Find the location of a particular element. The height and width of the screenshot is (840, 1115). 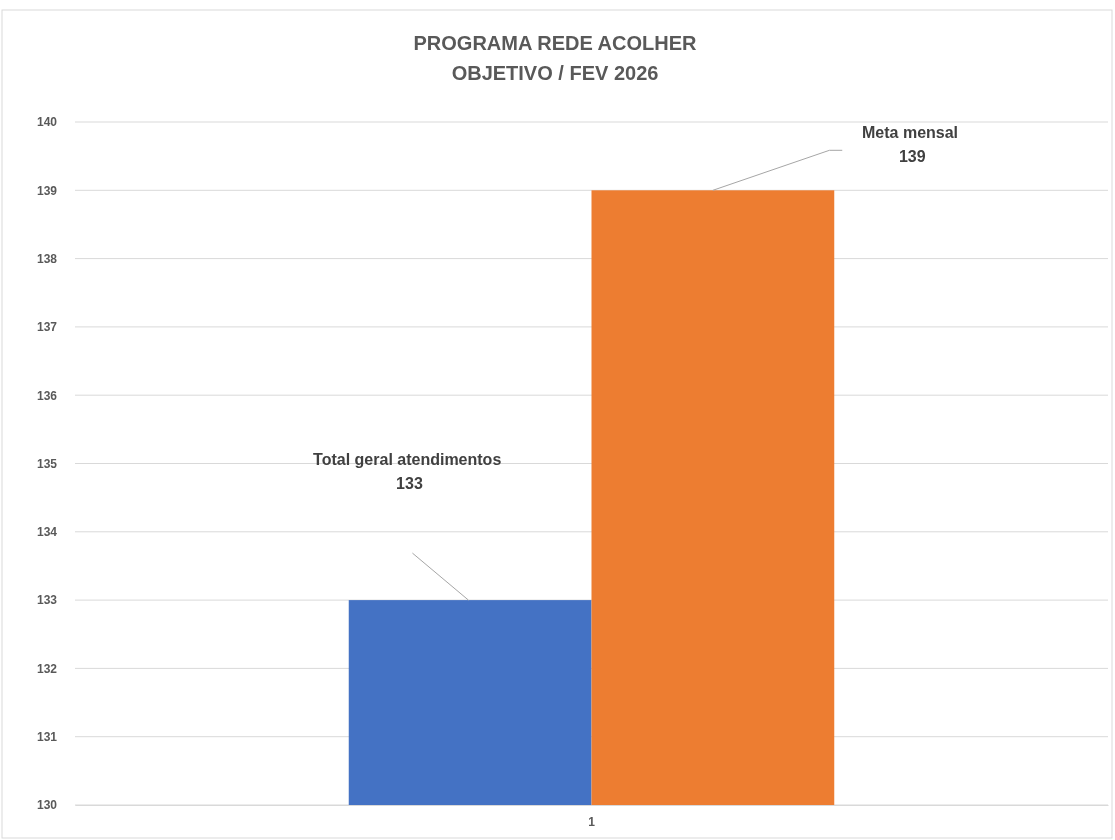

annotation: Total geral atendimentos 133 is located at coordinates (409, 472).